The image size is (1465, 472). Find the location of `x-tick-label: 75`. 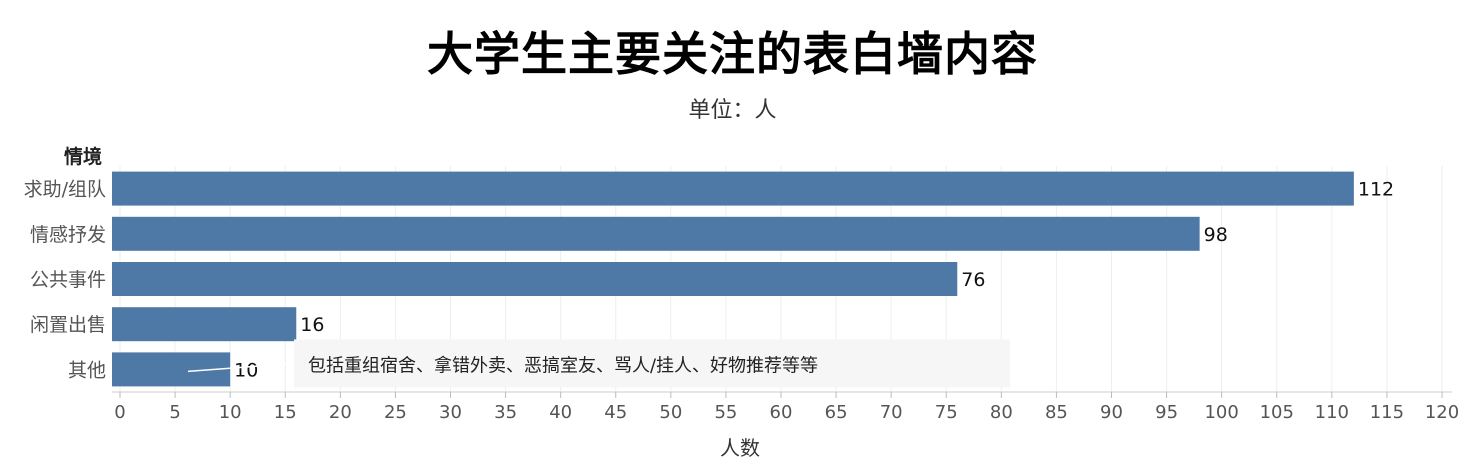

x-tick-label: 75 is located at coordinates (946, 412).